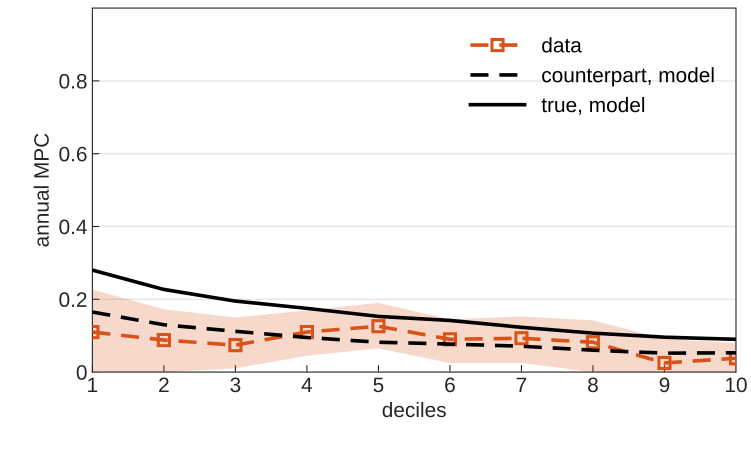 This screenshot has height=451, width=751. I want to click on y-tick-label: 0, so click(81, 372).